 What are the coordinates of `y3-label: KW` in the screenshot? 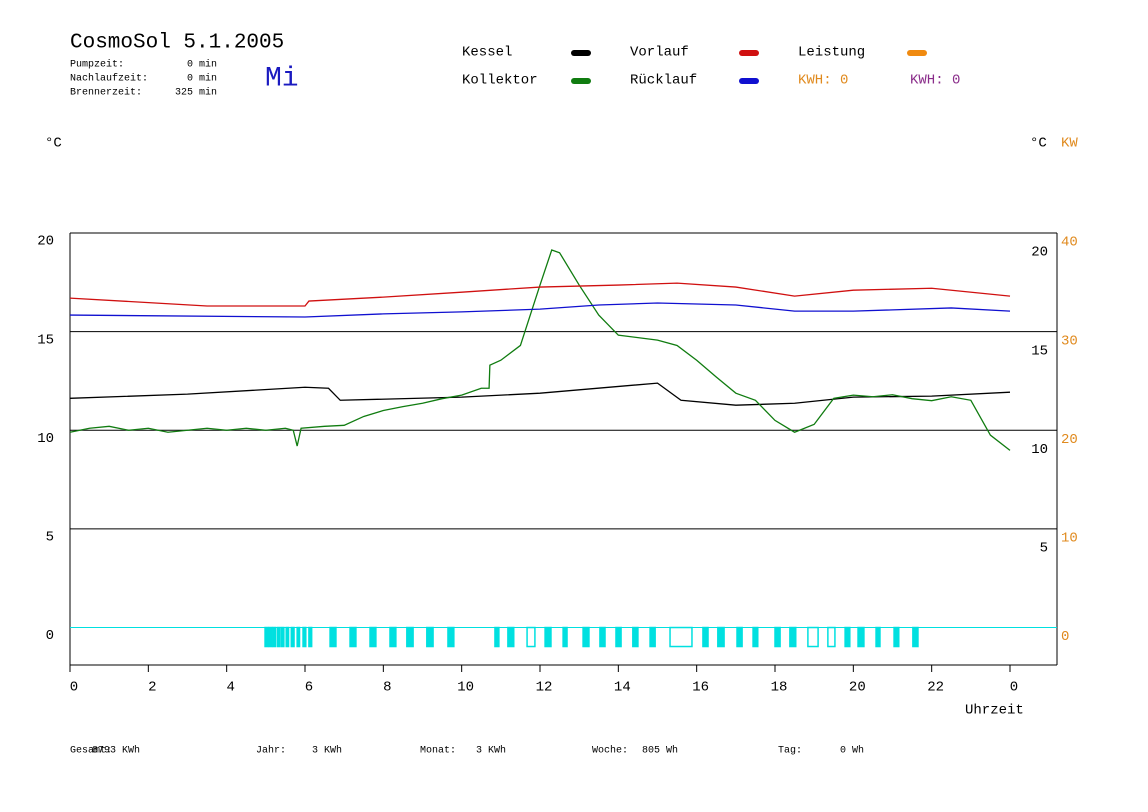 It's located at (1069, 144).